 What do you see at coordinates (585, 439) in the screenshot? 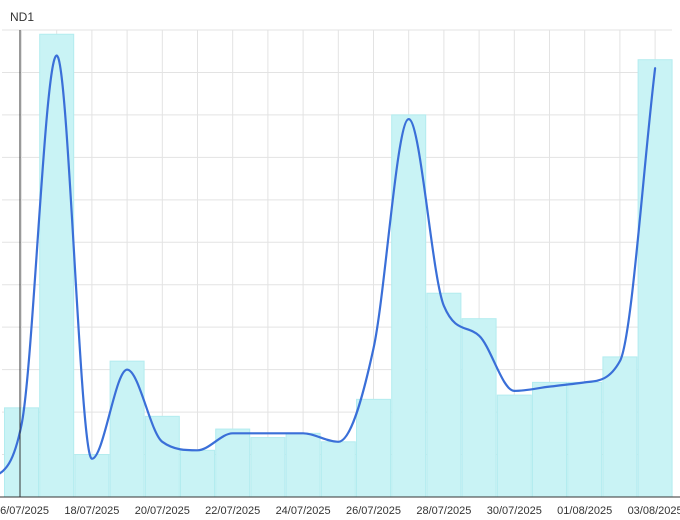
I see `bar-01-08-2025` at bounding box center [585, 439].